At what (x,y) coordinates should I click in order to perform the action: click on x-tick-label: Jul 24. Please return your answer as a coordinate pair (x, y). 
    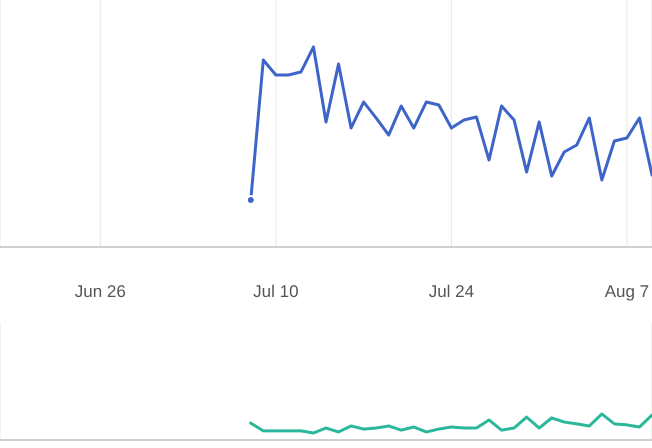
    Looking at the image, I should click on (451, 292).